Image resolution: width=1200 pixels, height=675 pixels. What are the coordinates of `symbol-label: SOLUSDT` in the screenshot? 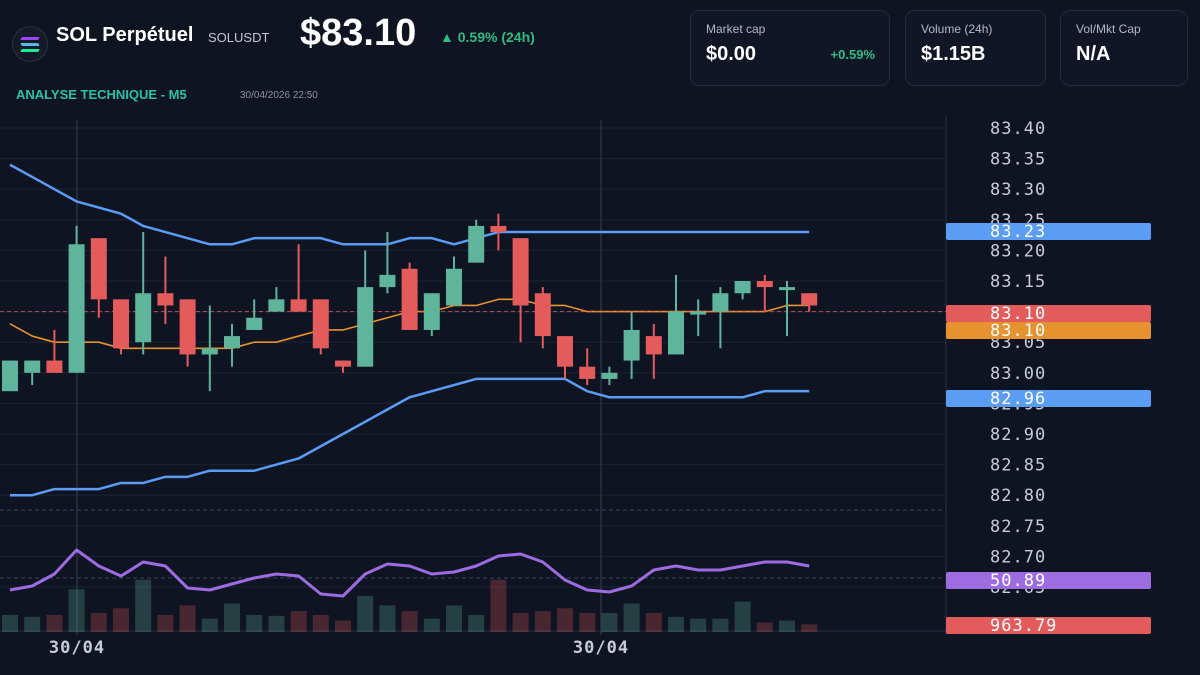 It's located at (239, 37).